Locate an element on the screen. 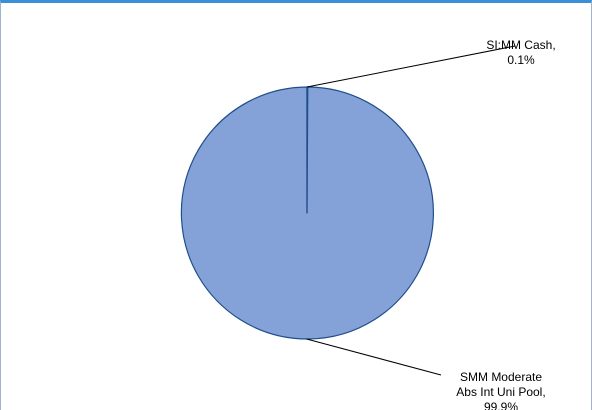 This screenshot has height=410, width=592. slice-label-1: SI:MM Cash, 0.1% is located at coordinates (520, 52).